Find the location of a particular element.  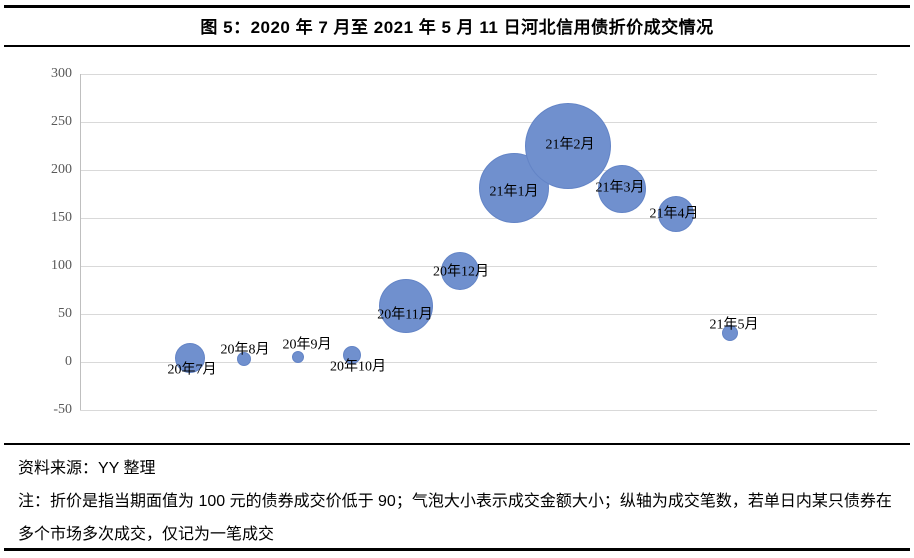

source-text: 资料来源：YY 整理 is located at coordinates (87, 468).